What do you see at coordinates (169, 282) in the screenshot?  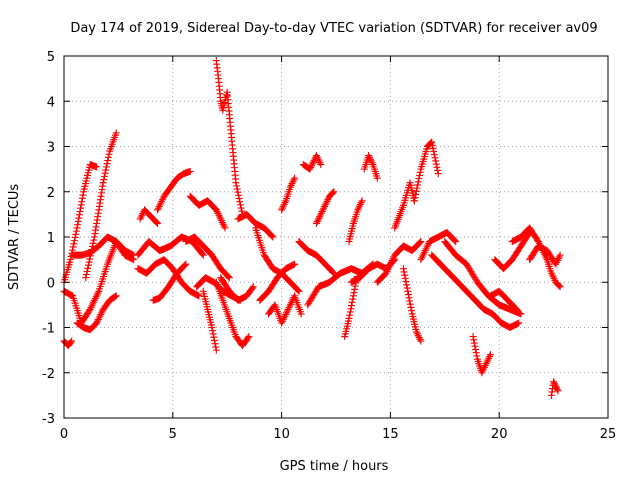 I see `series-track-k` at bounding box center [169, 282].